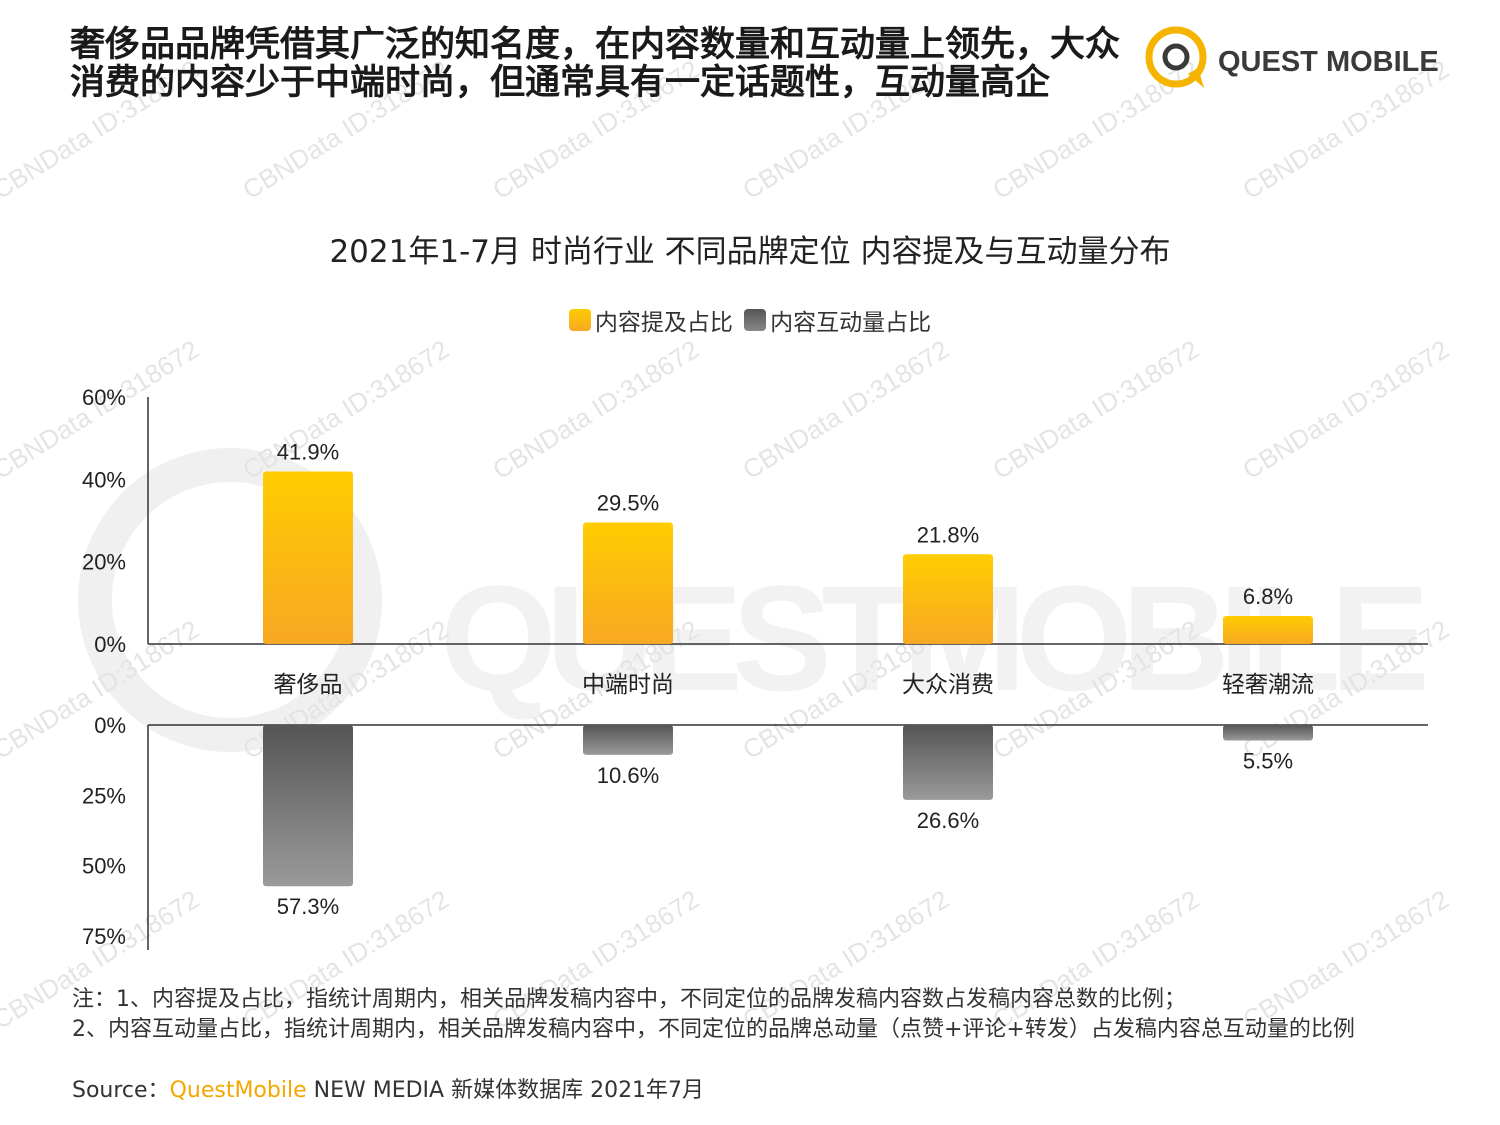 This screenshot has height=1125, width=1500. I want to click on category-label: 大众消费, so click(948, 685).